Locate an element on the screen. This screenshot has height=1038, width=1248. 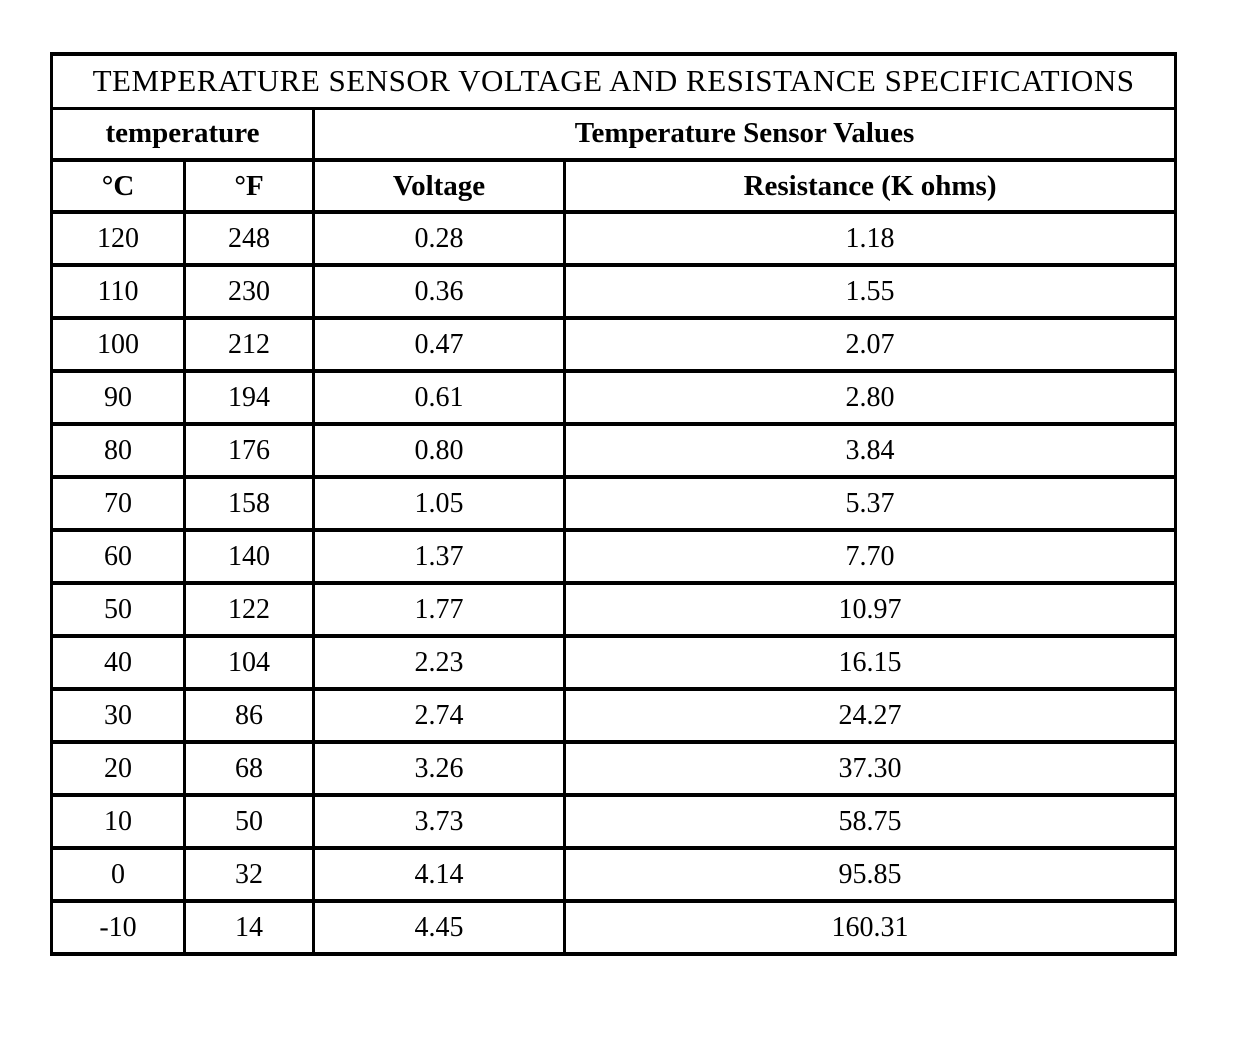
group-header-temperature: temperature is located at coordinates (182, 134).